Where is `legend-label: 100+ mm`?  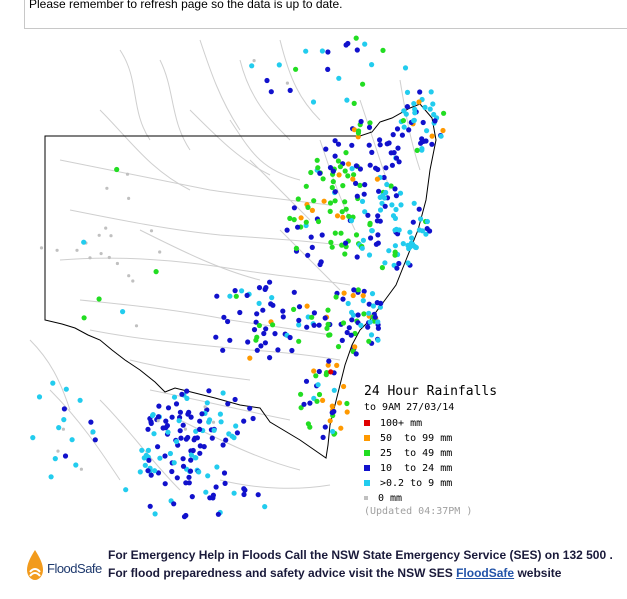
legend-label: 100+ mm is located at coordinates (401, 423).